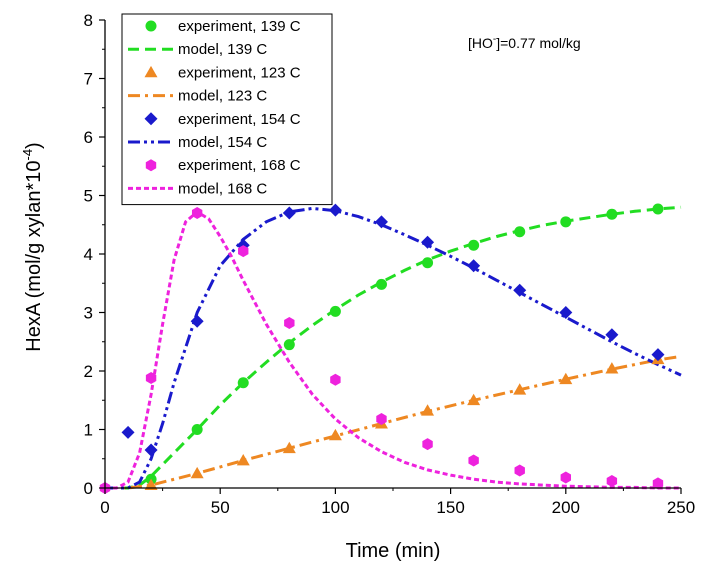 The image size is (719, 572). I want to click on y-axis-title-main: HexA (mol/g xylan*10, so click(34, 256).